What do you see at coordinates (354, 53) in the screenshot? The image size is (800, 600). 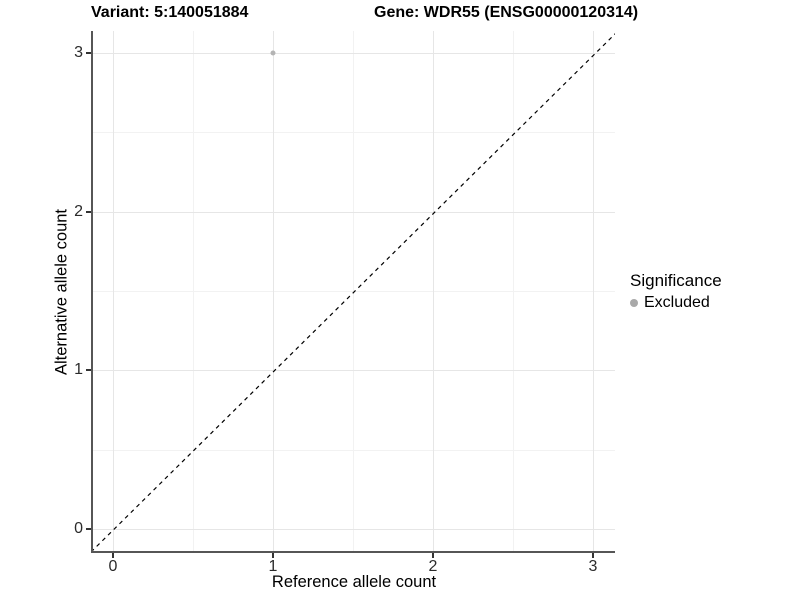 I see `gridline-major-y3` at bounding box center [354, 53].